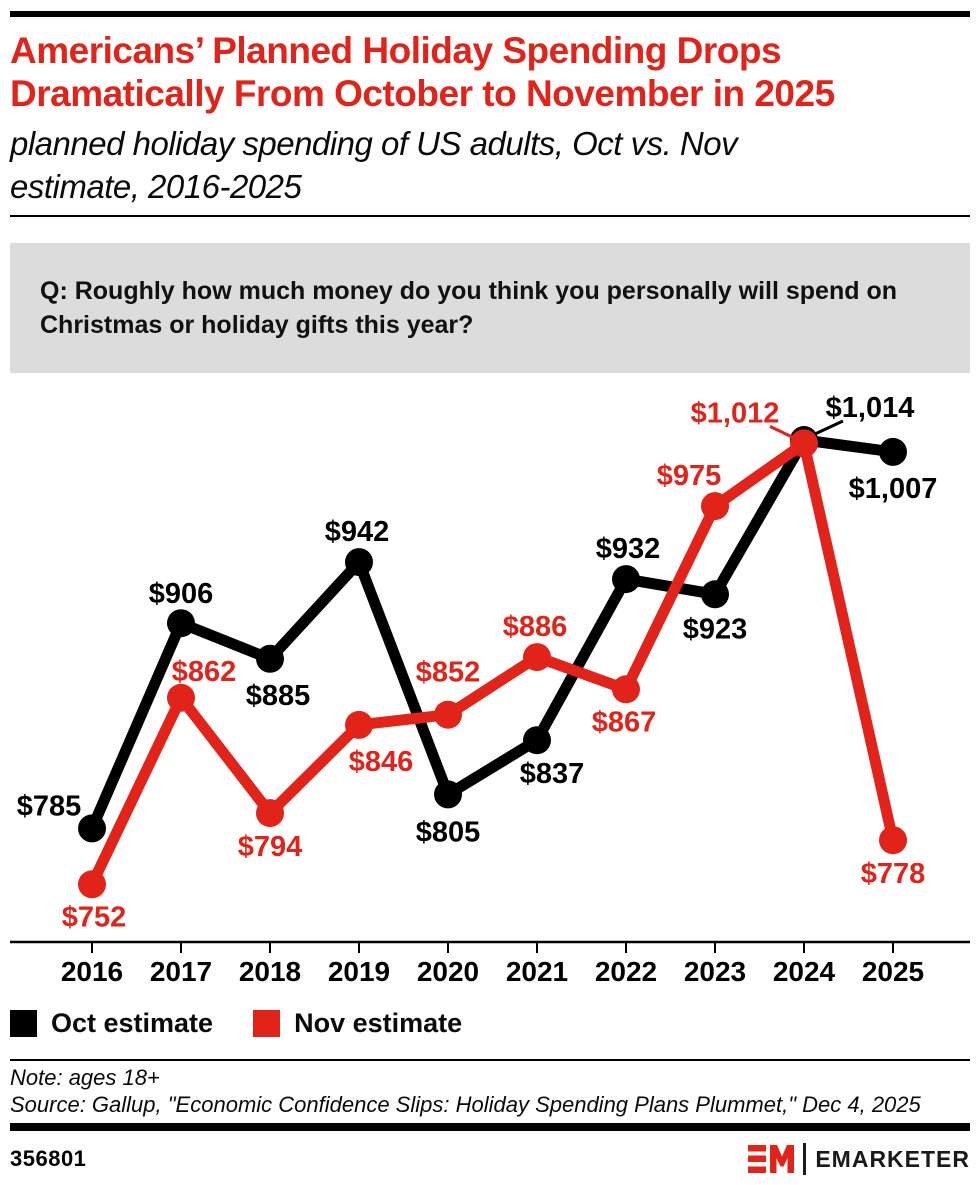  I want to click on chart-legend: Oct estimate Nov estimate, so click(490, 1023).